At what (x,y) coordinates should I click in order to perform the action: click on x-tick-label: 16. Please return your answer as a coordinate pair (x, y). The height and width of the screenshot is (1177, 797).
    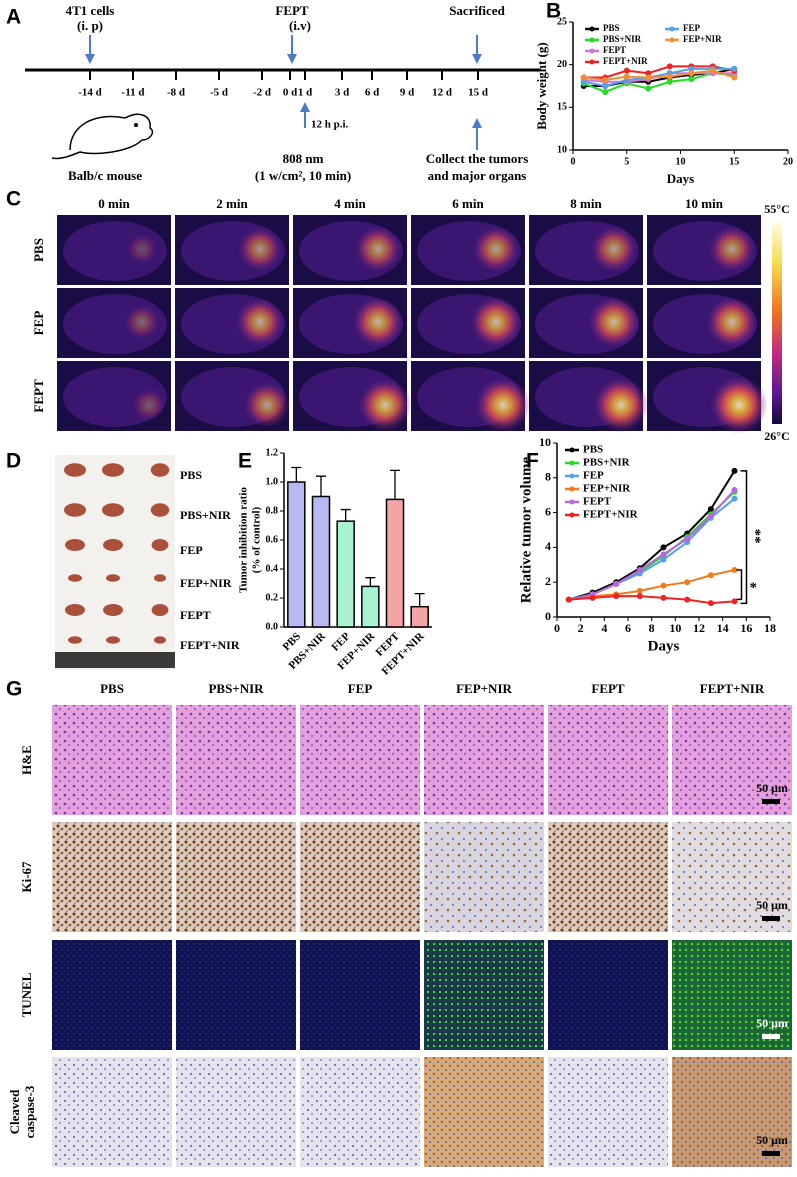
    Looking at the image, I should click on (746, 628).